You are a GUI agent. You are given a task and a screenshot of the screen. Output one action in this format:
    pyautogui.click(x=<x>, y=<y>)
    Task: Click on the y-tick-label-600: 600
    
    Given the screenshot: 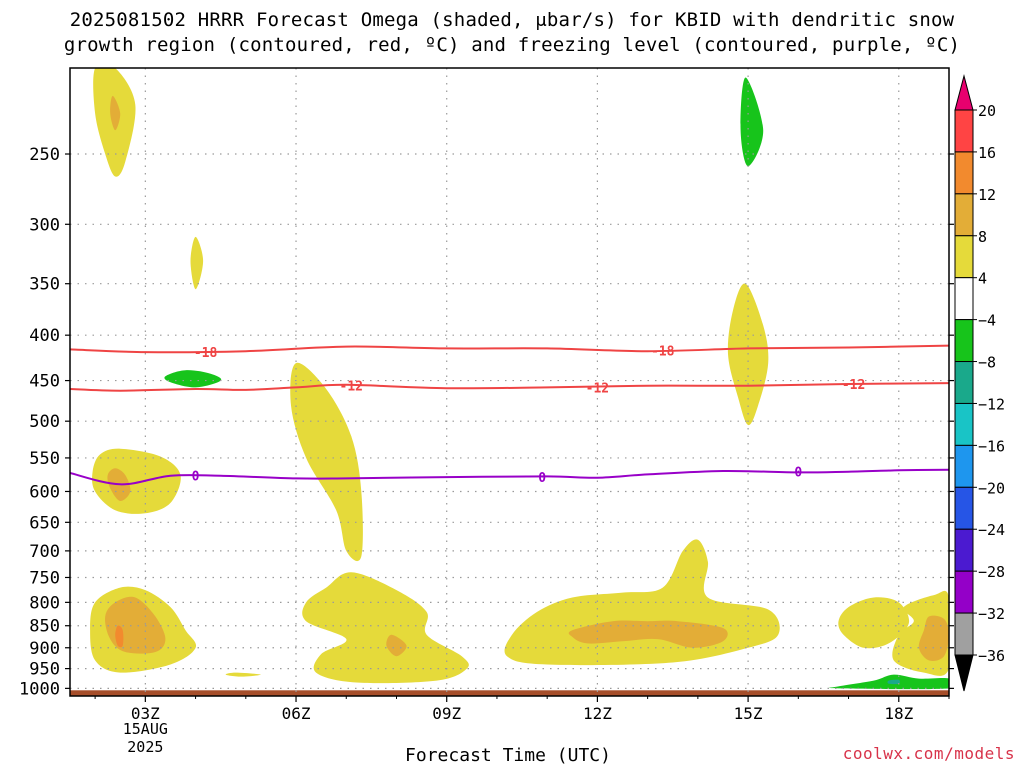 What is the action you would take?
    pyautogui.click(x=44, y=492)
    